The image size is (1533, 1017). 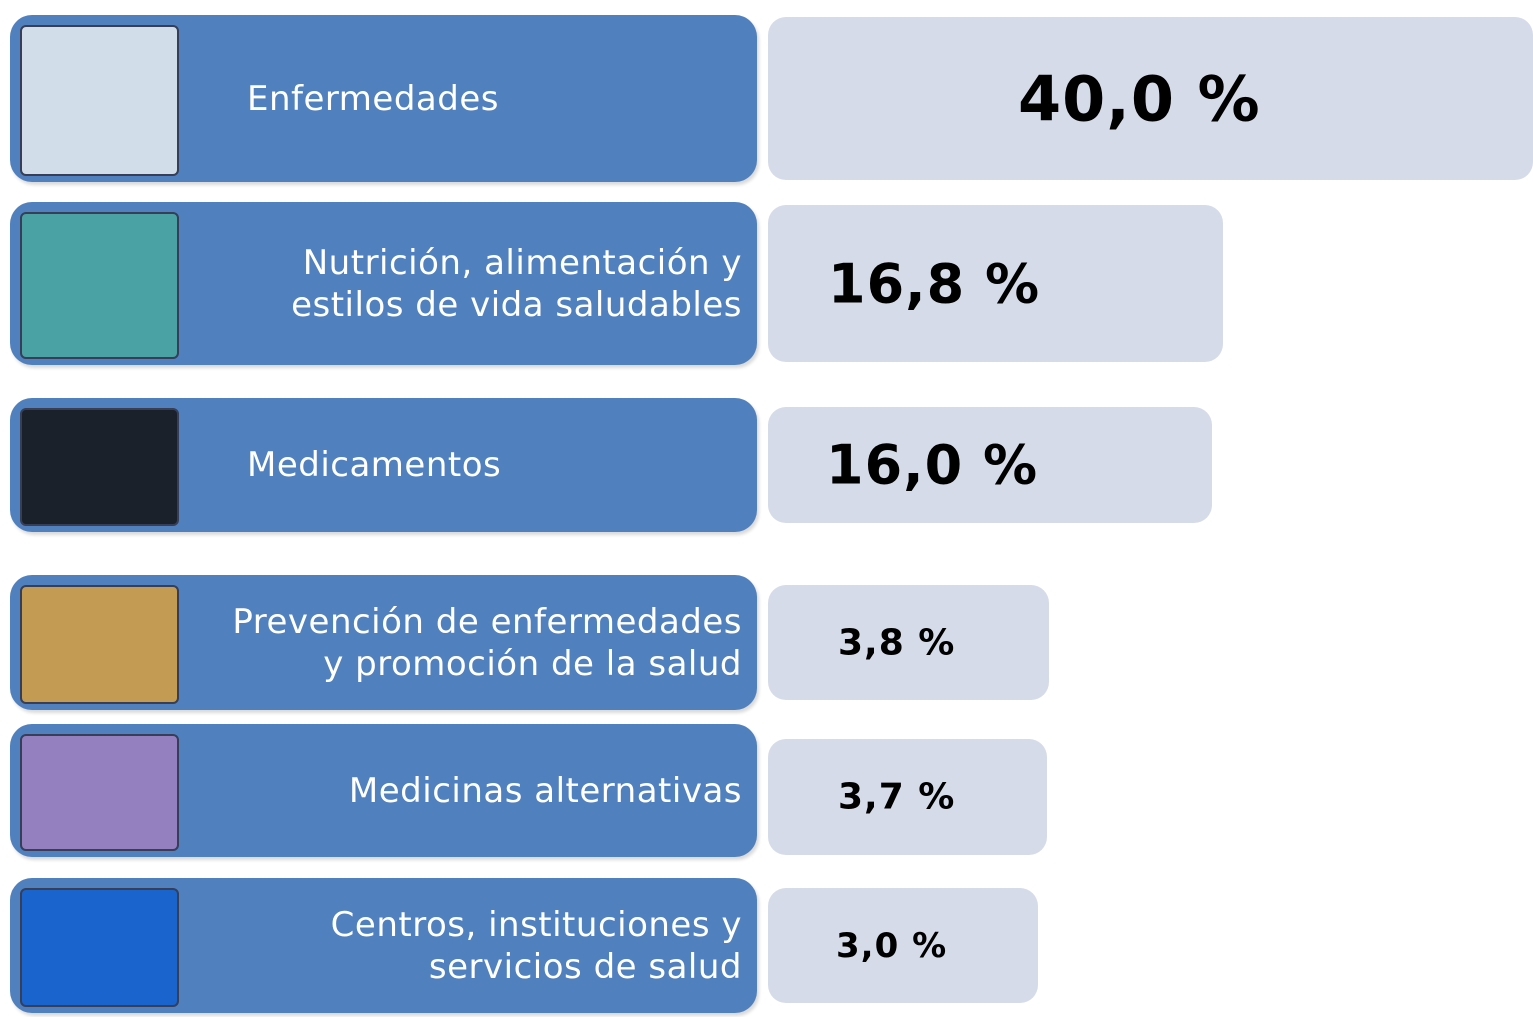 I want to click on value-label: 3,7 %, so click(x=897, y=797).